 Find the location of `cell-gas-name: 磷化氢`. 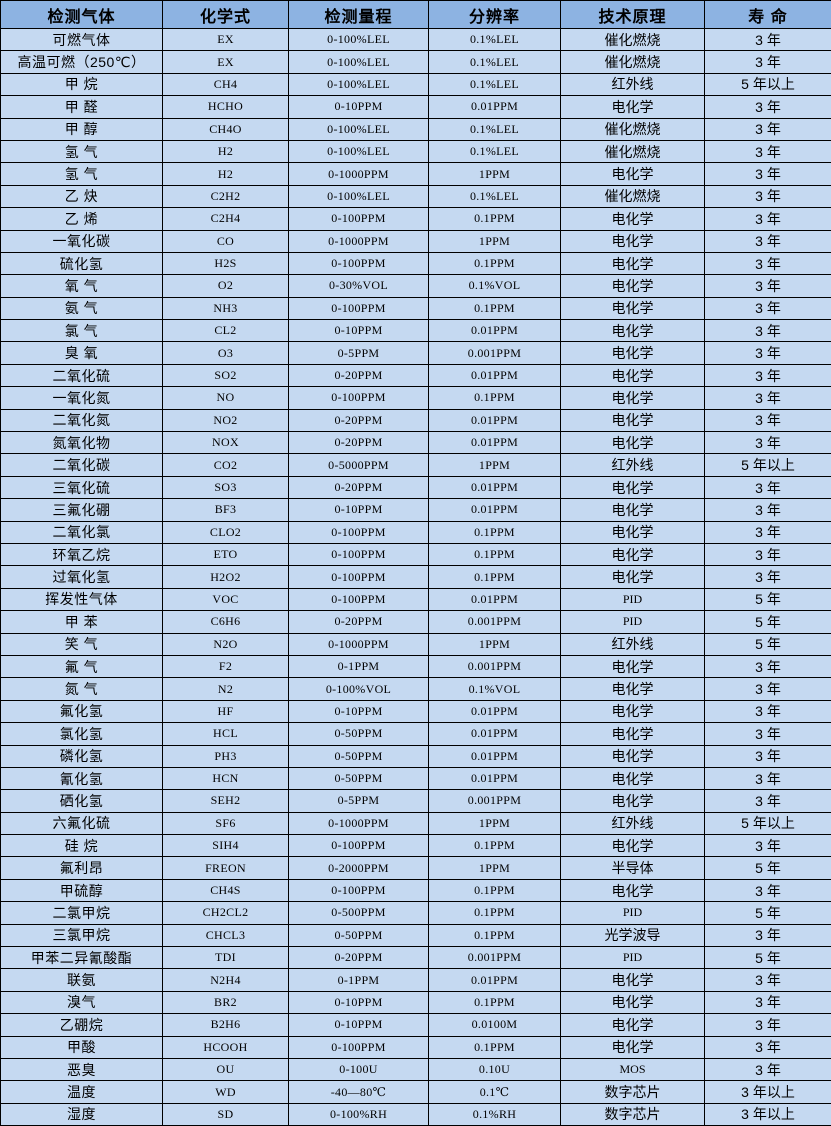

cell-gas-name: 磷化氢 is located at coordinates (82, 756).